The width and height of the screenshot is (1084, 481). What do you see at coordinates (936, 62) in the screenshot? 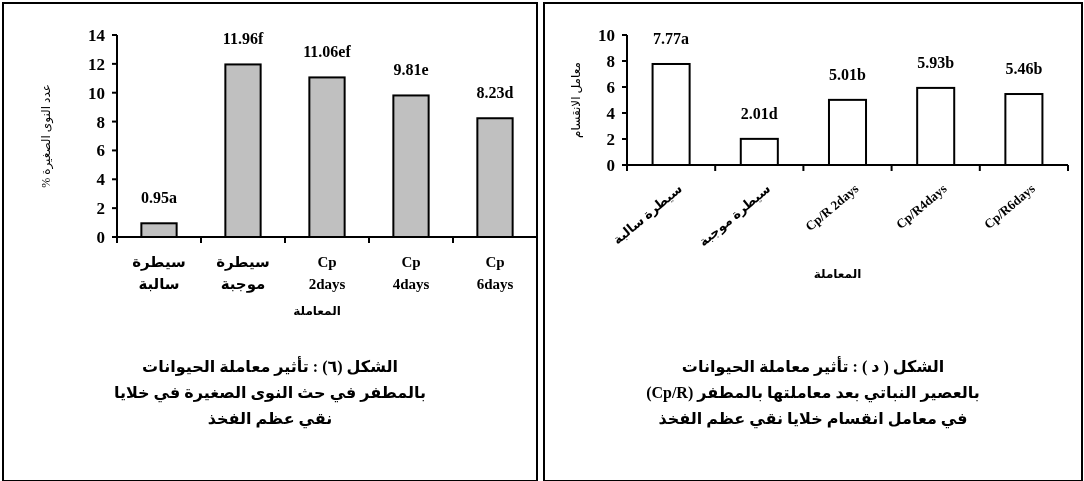
I see `data-label: 5.93b` at bounding box center [936, 62].